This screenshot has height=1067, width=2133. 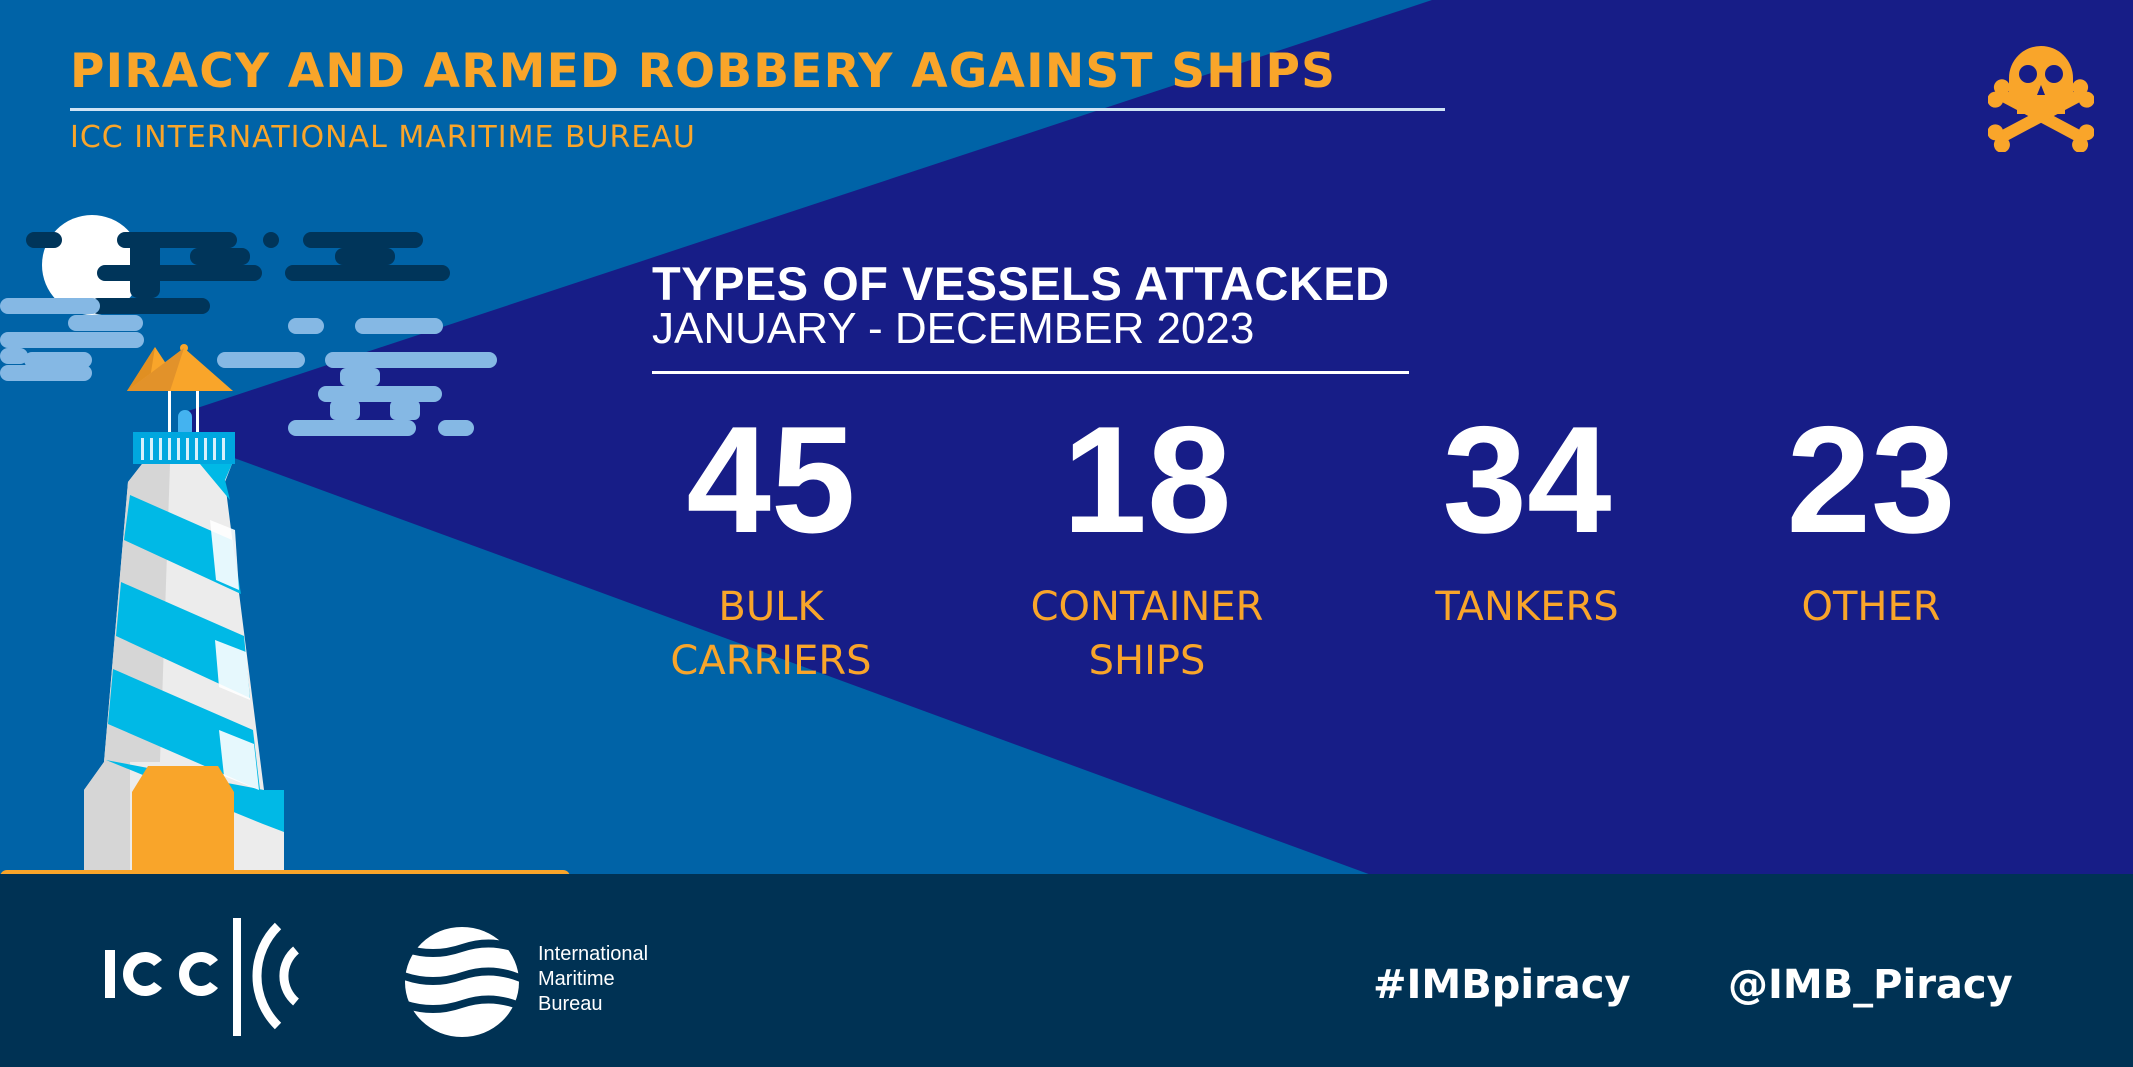 I want to click on stat-value: 34, so click(x=1527, y=480).